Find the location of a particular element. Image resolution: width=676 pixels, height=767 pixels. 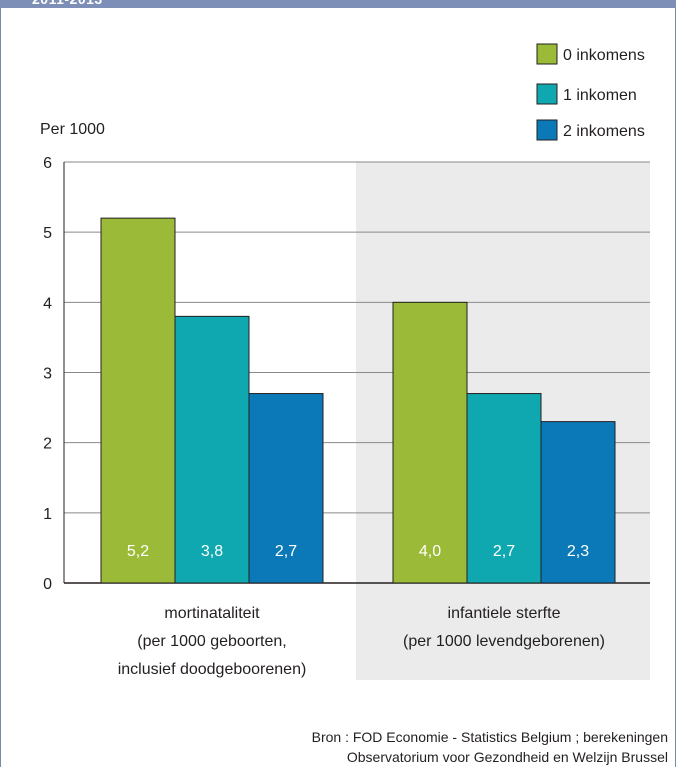

category-label: (per 1000 levendgeborenen) is located at coordinates (504, 641).